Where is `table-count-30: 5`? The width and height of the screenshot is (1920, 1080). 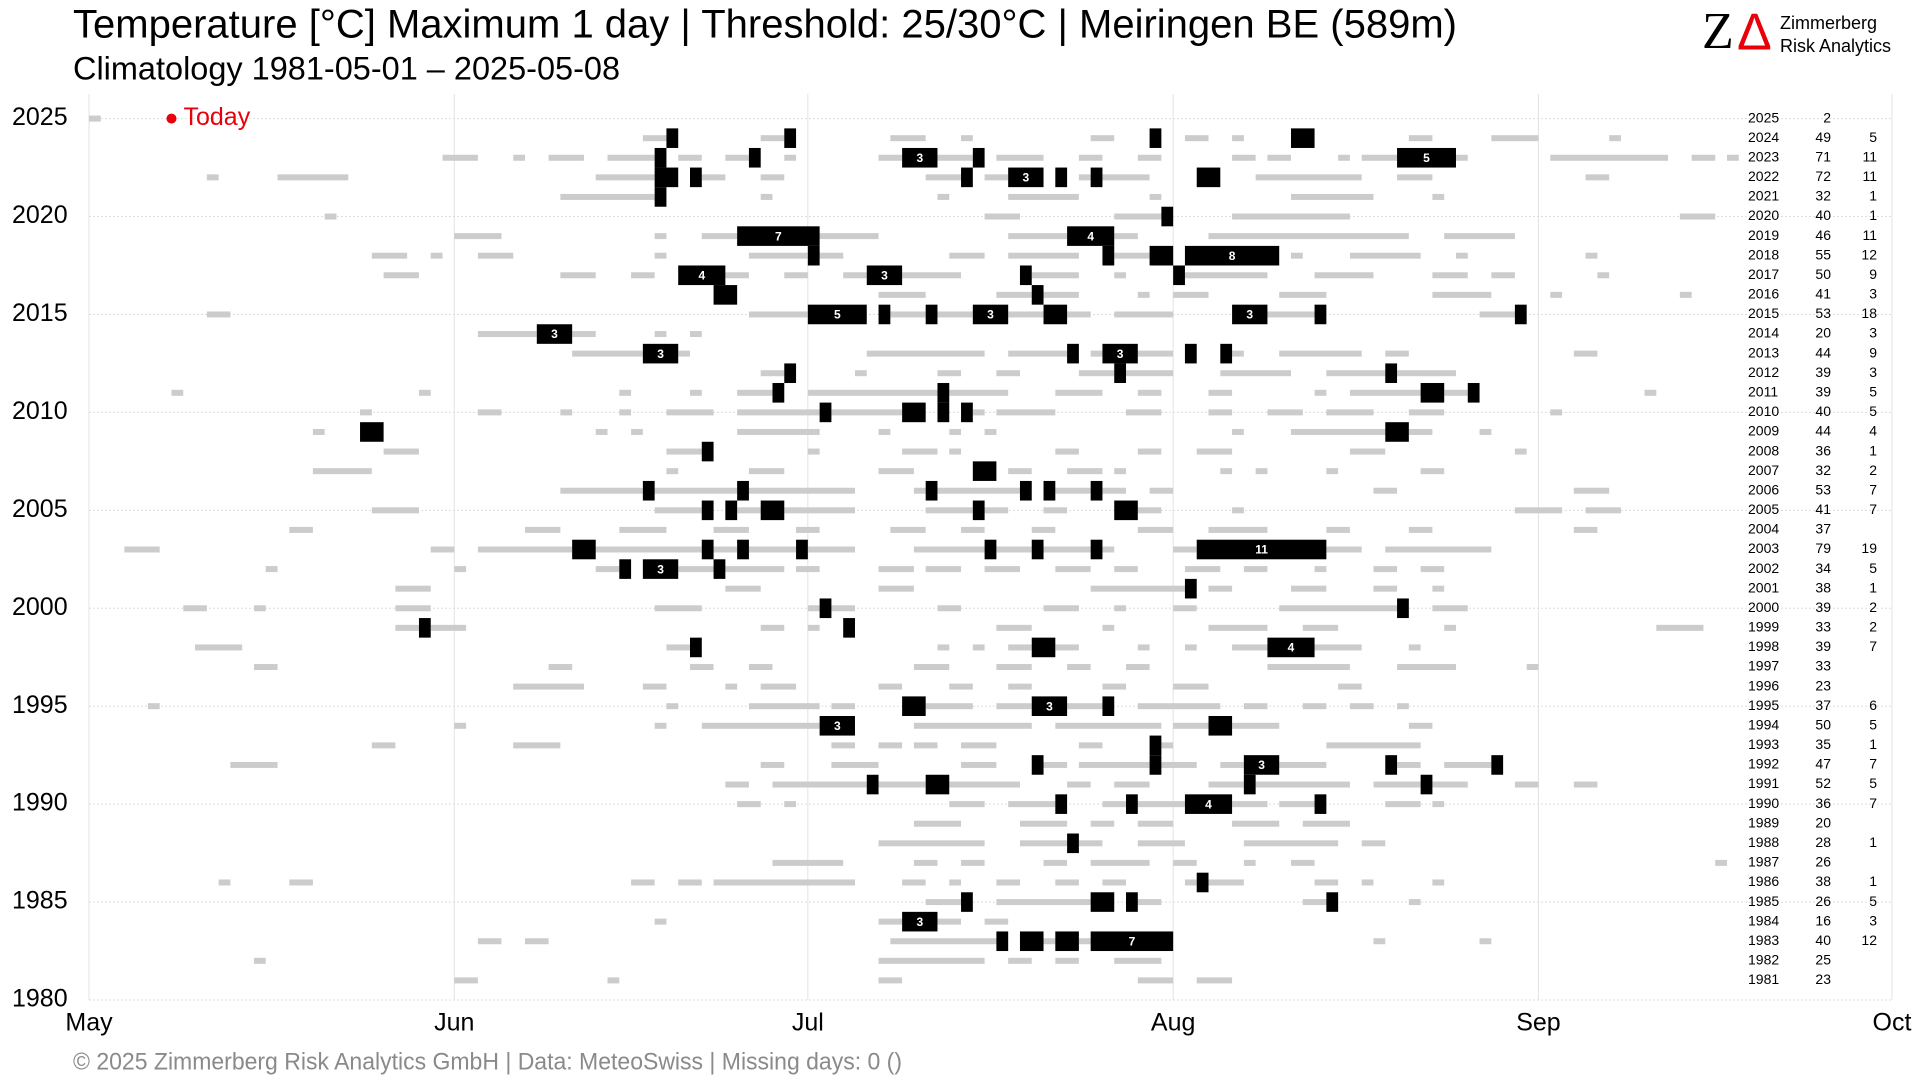 table-count-30: 5 is located at coordinates (1873, 783).